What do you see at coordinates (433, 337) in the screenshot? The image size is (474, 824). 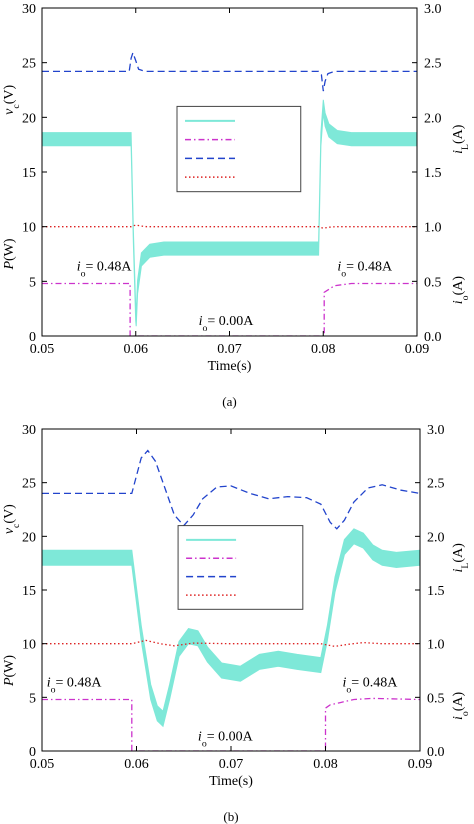 I see `y-right-tick-label: 0.0` at bounding box center [433, 337].